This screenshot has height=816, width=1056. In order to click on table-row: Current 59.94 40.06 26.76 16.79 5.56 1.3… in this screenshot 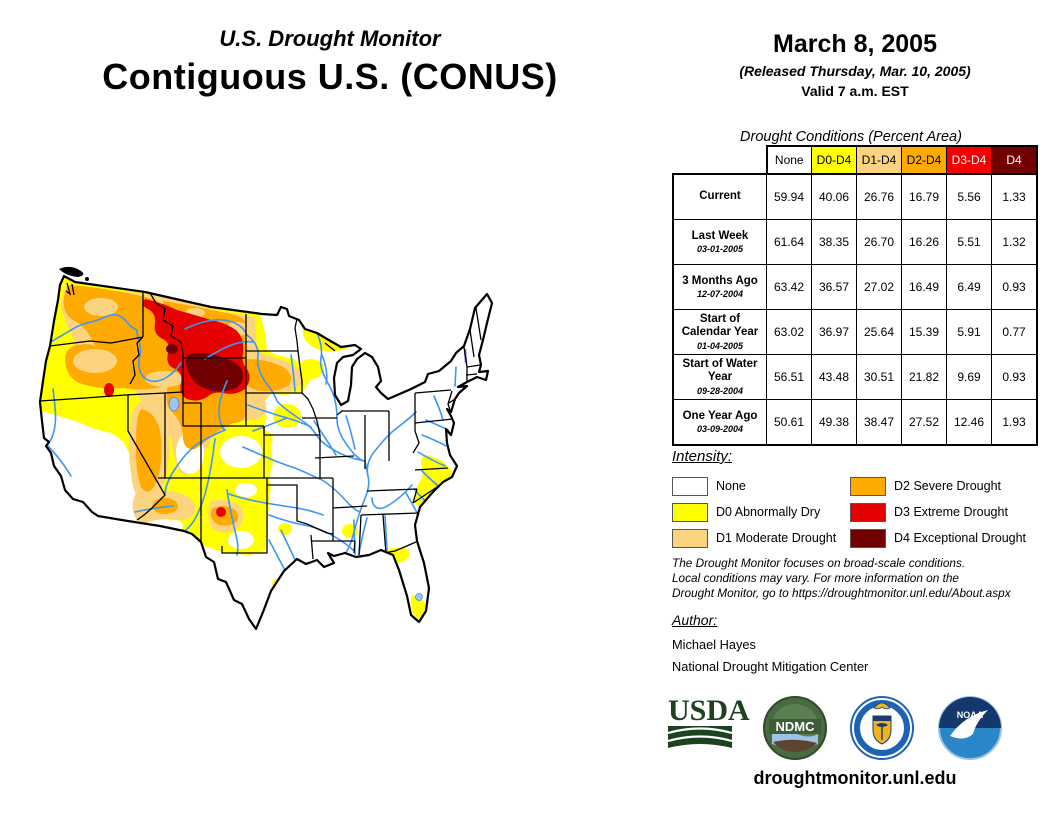, I will do `click(855, 196)`.